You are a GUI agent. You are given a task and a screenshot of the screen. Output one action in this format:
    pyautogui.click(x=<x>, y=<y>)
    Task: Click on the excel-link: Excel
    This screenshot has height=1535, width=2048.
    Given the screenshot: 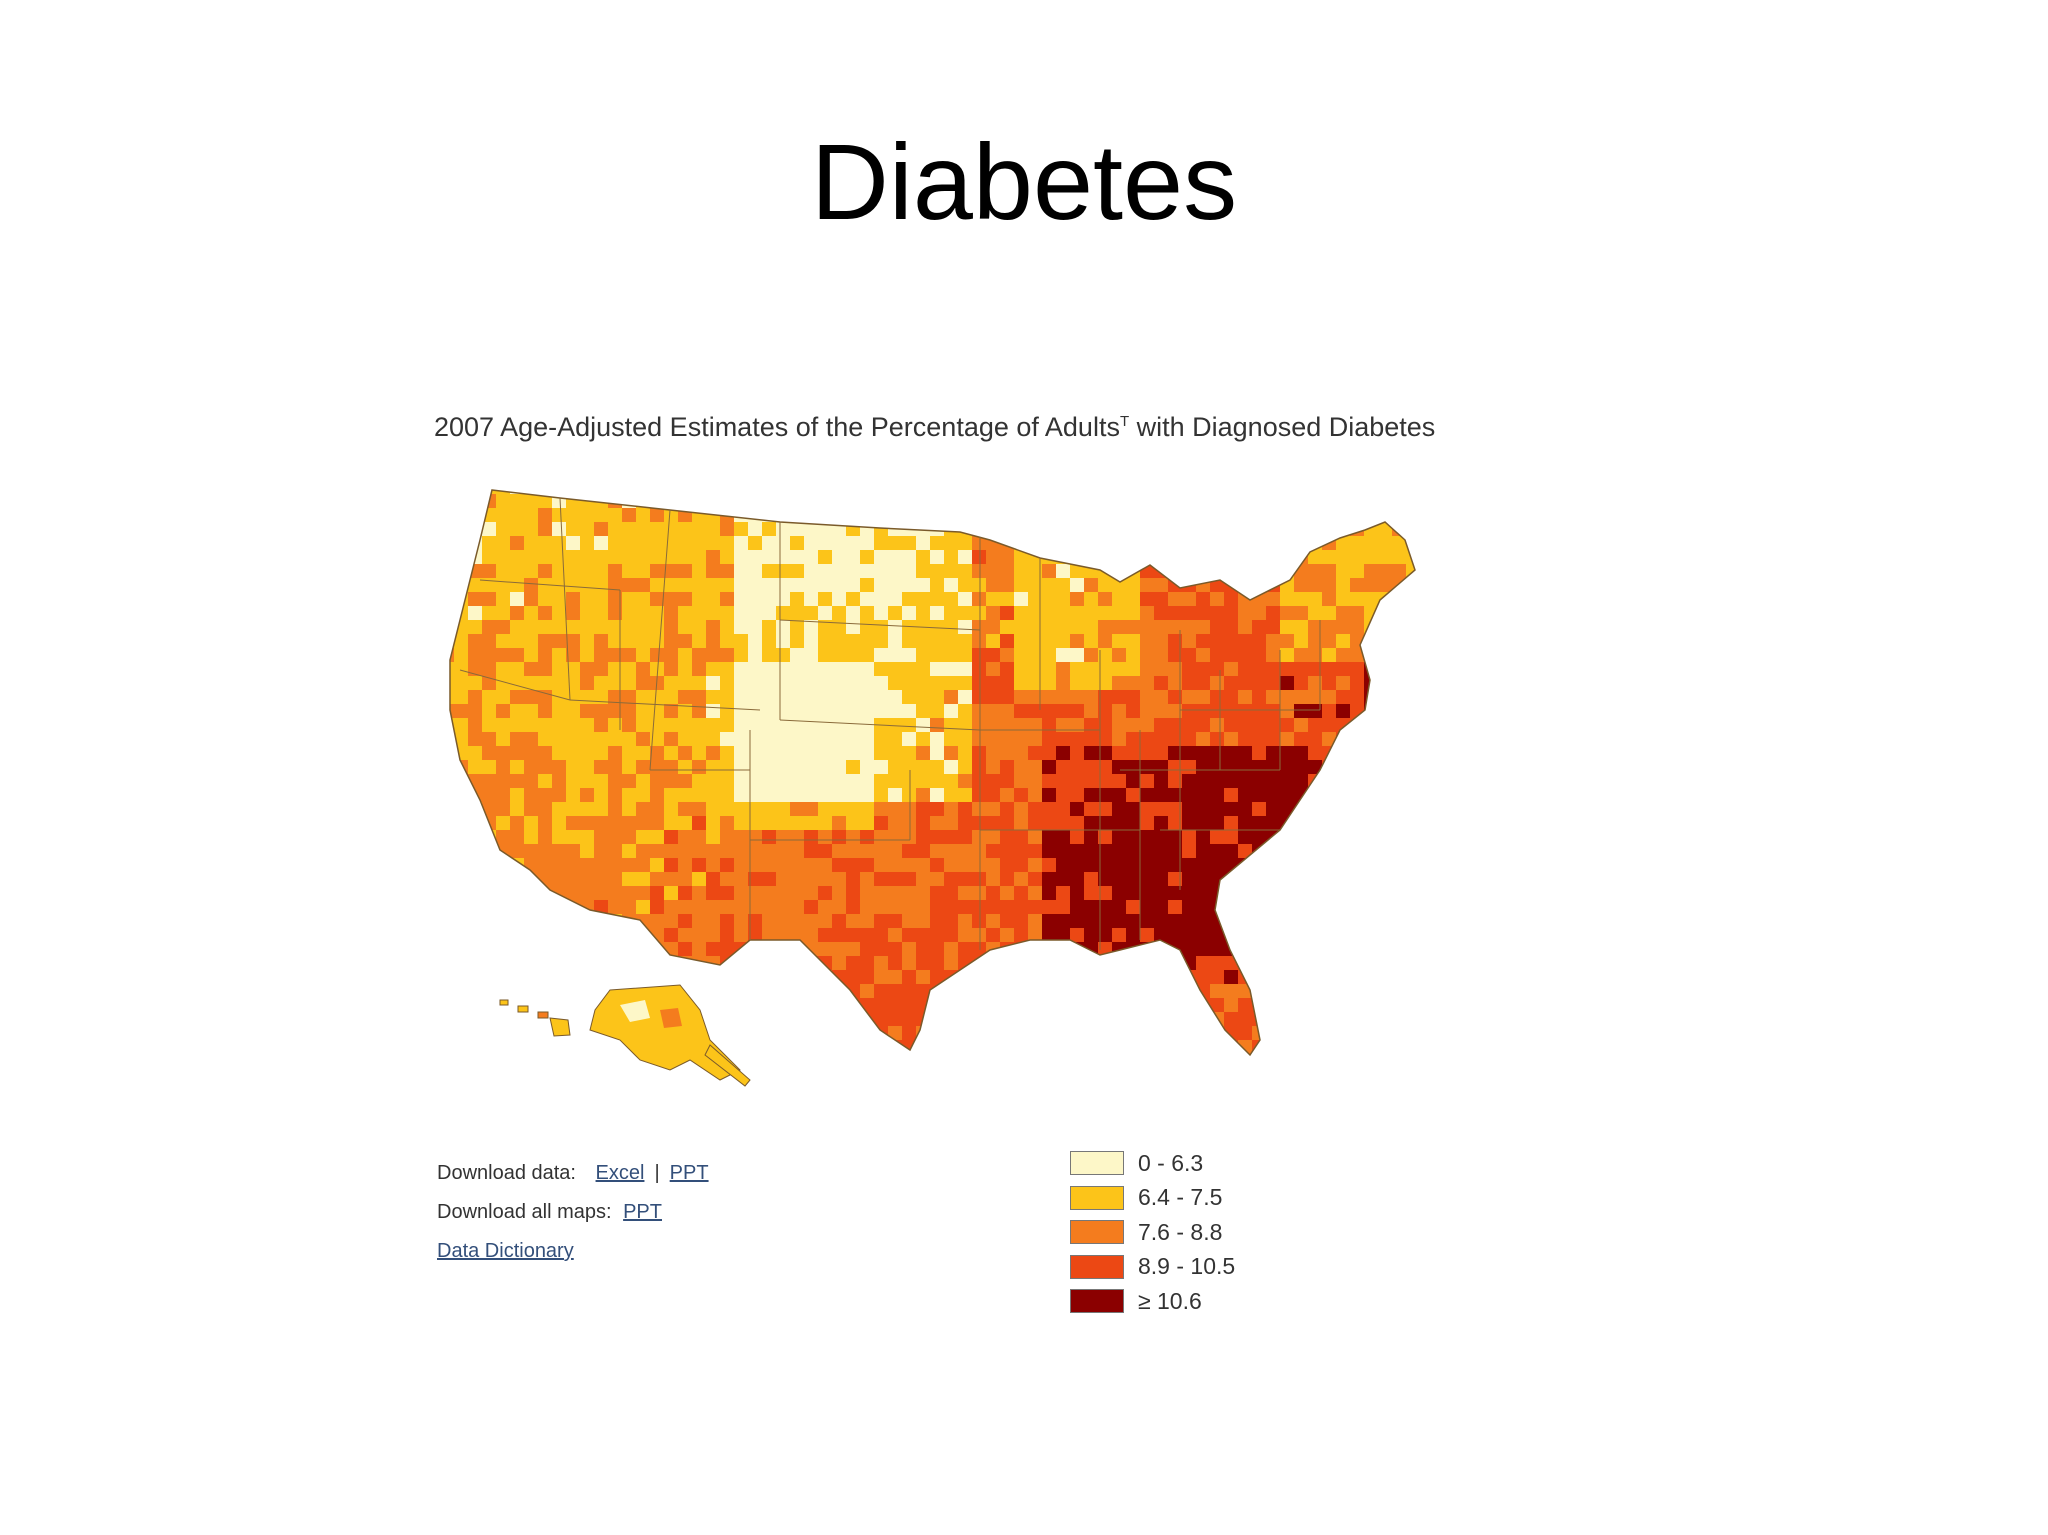 What is the action you would take?
    pyautogui.click(x=620, y=1173)
    